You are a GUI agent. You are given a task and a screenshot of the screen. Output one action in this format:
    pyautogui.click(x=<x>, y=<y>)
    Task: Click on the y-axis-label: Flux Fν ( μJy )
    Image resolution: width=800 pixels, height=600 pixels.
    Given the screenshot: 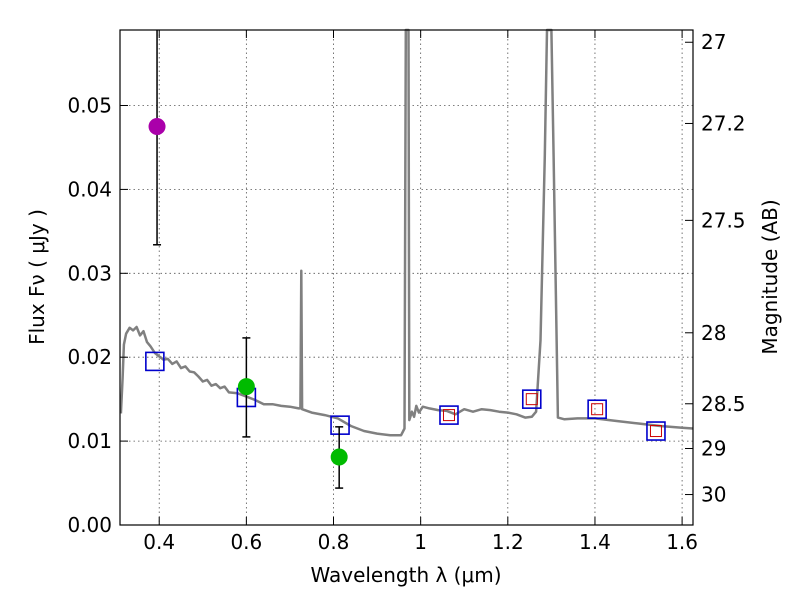 What is the action you would take?
    pyautogui.click(x=37, y=277)
    